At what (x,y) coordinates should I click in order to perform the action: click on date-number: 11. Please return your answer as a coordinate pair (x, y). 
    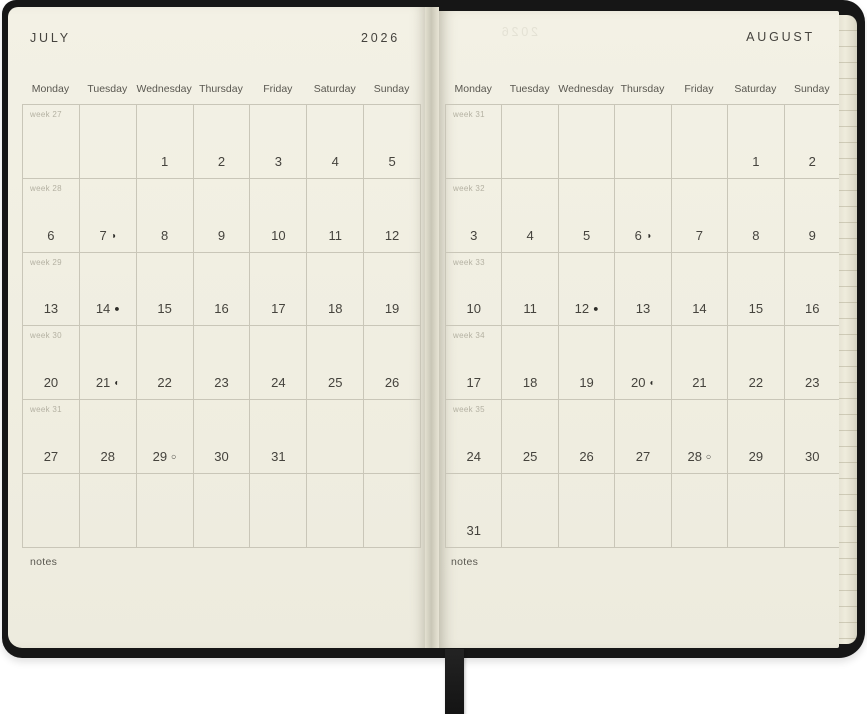
    Looking at the image, I should click on (530, 309).